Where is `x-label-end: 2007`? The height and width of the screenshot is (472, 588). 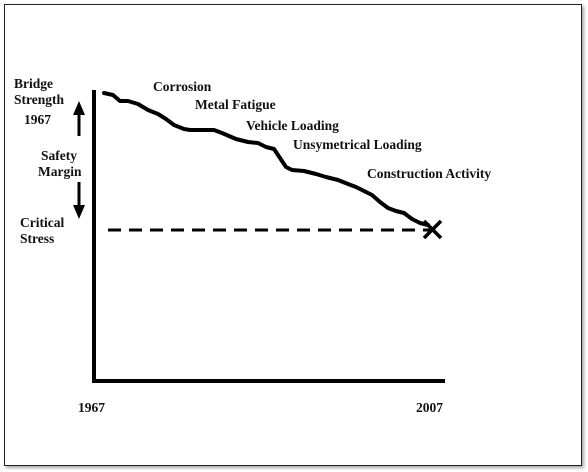
x-label-end: 2007 is located at coordinates (429, 407).